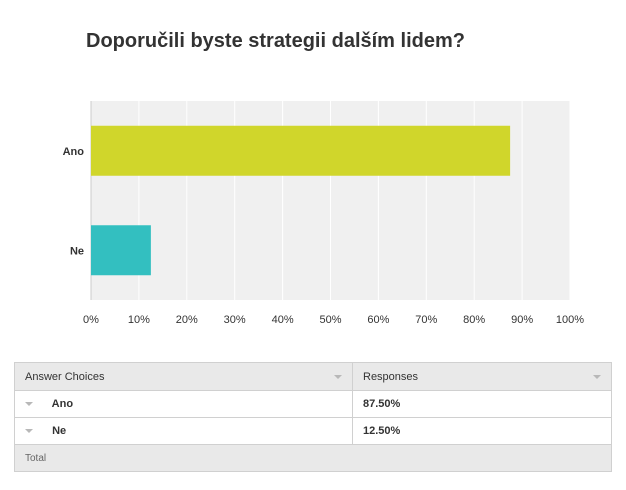  I want to click on choice-label: Ne, so click(59, 431).